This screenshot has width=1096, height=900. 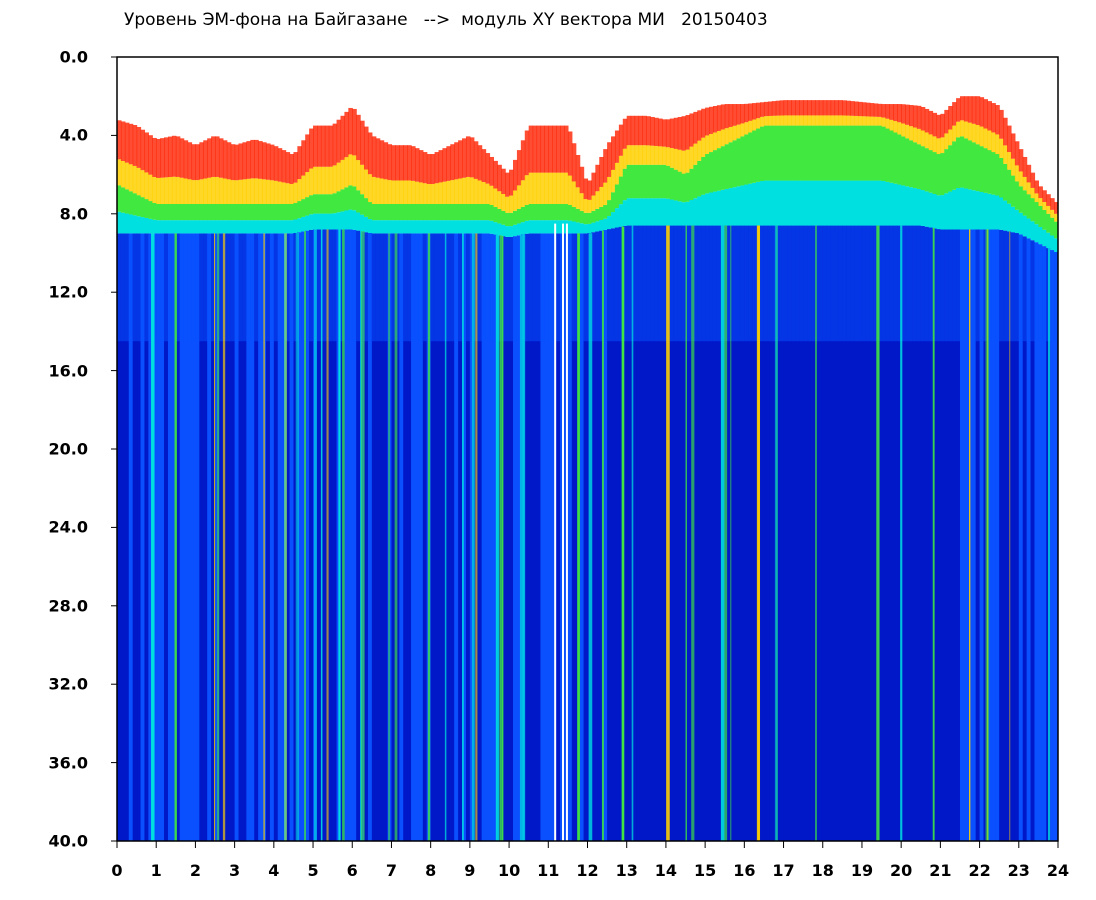 I want to click on x-tick-label: 10, so click(x=509, y=870).